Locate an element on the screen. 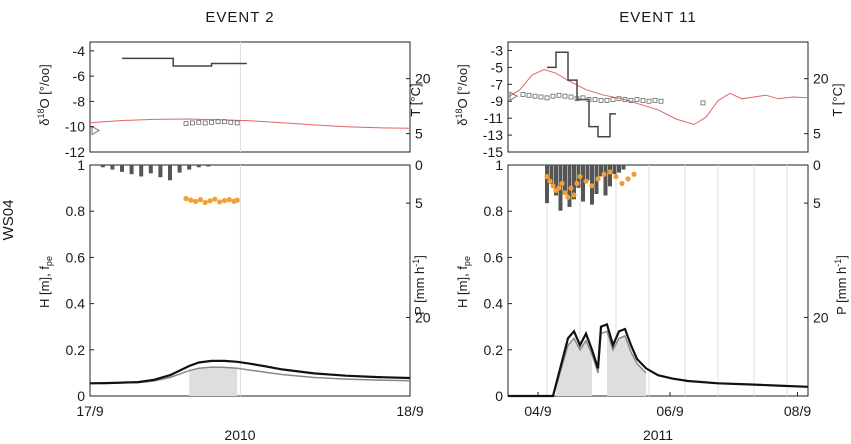 The width and height of the screenshot is (851, 444). year-event11: 2011 is located at coordinates (658, 435).